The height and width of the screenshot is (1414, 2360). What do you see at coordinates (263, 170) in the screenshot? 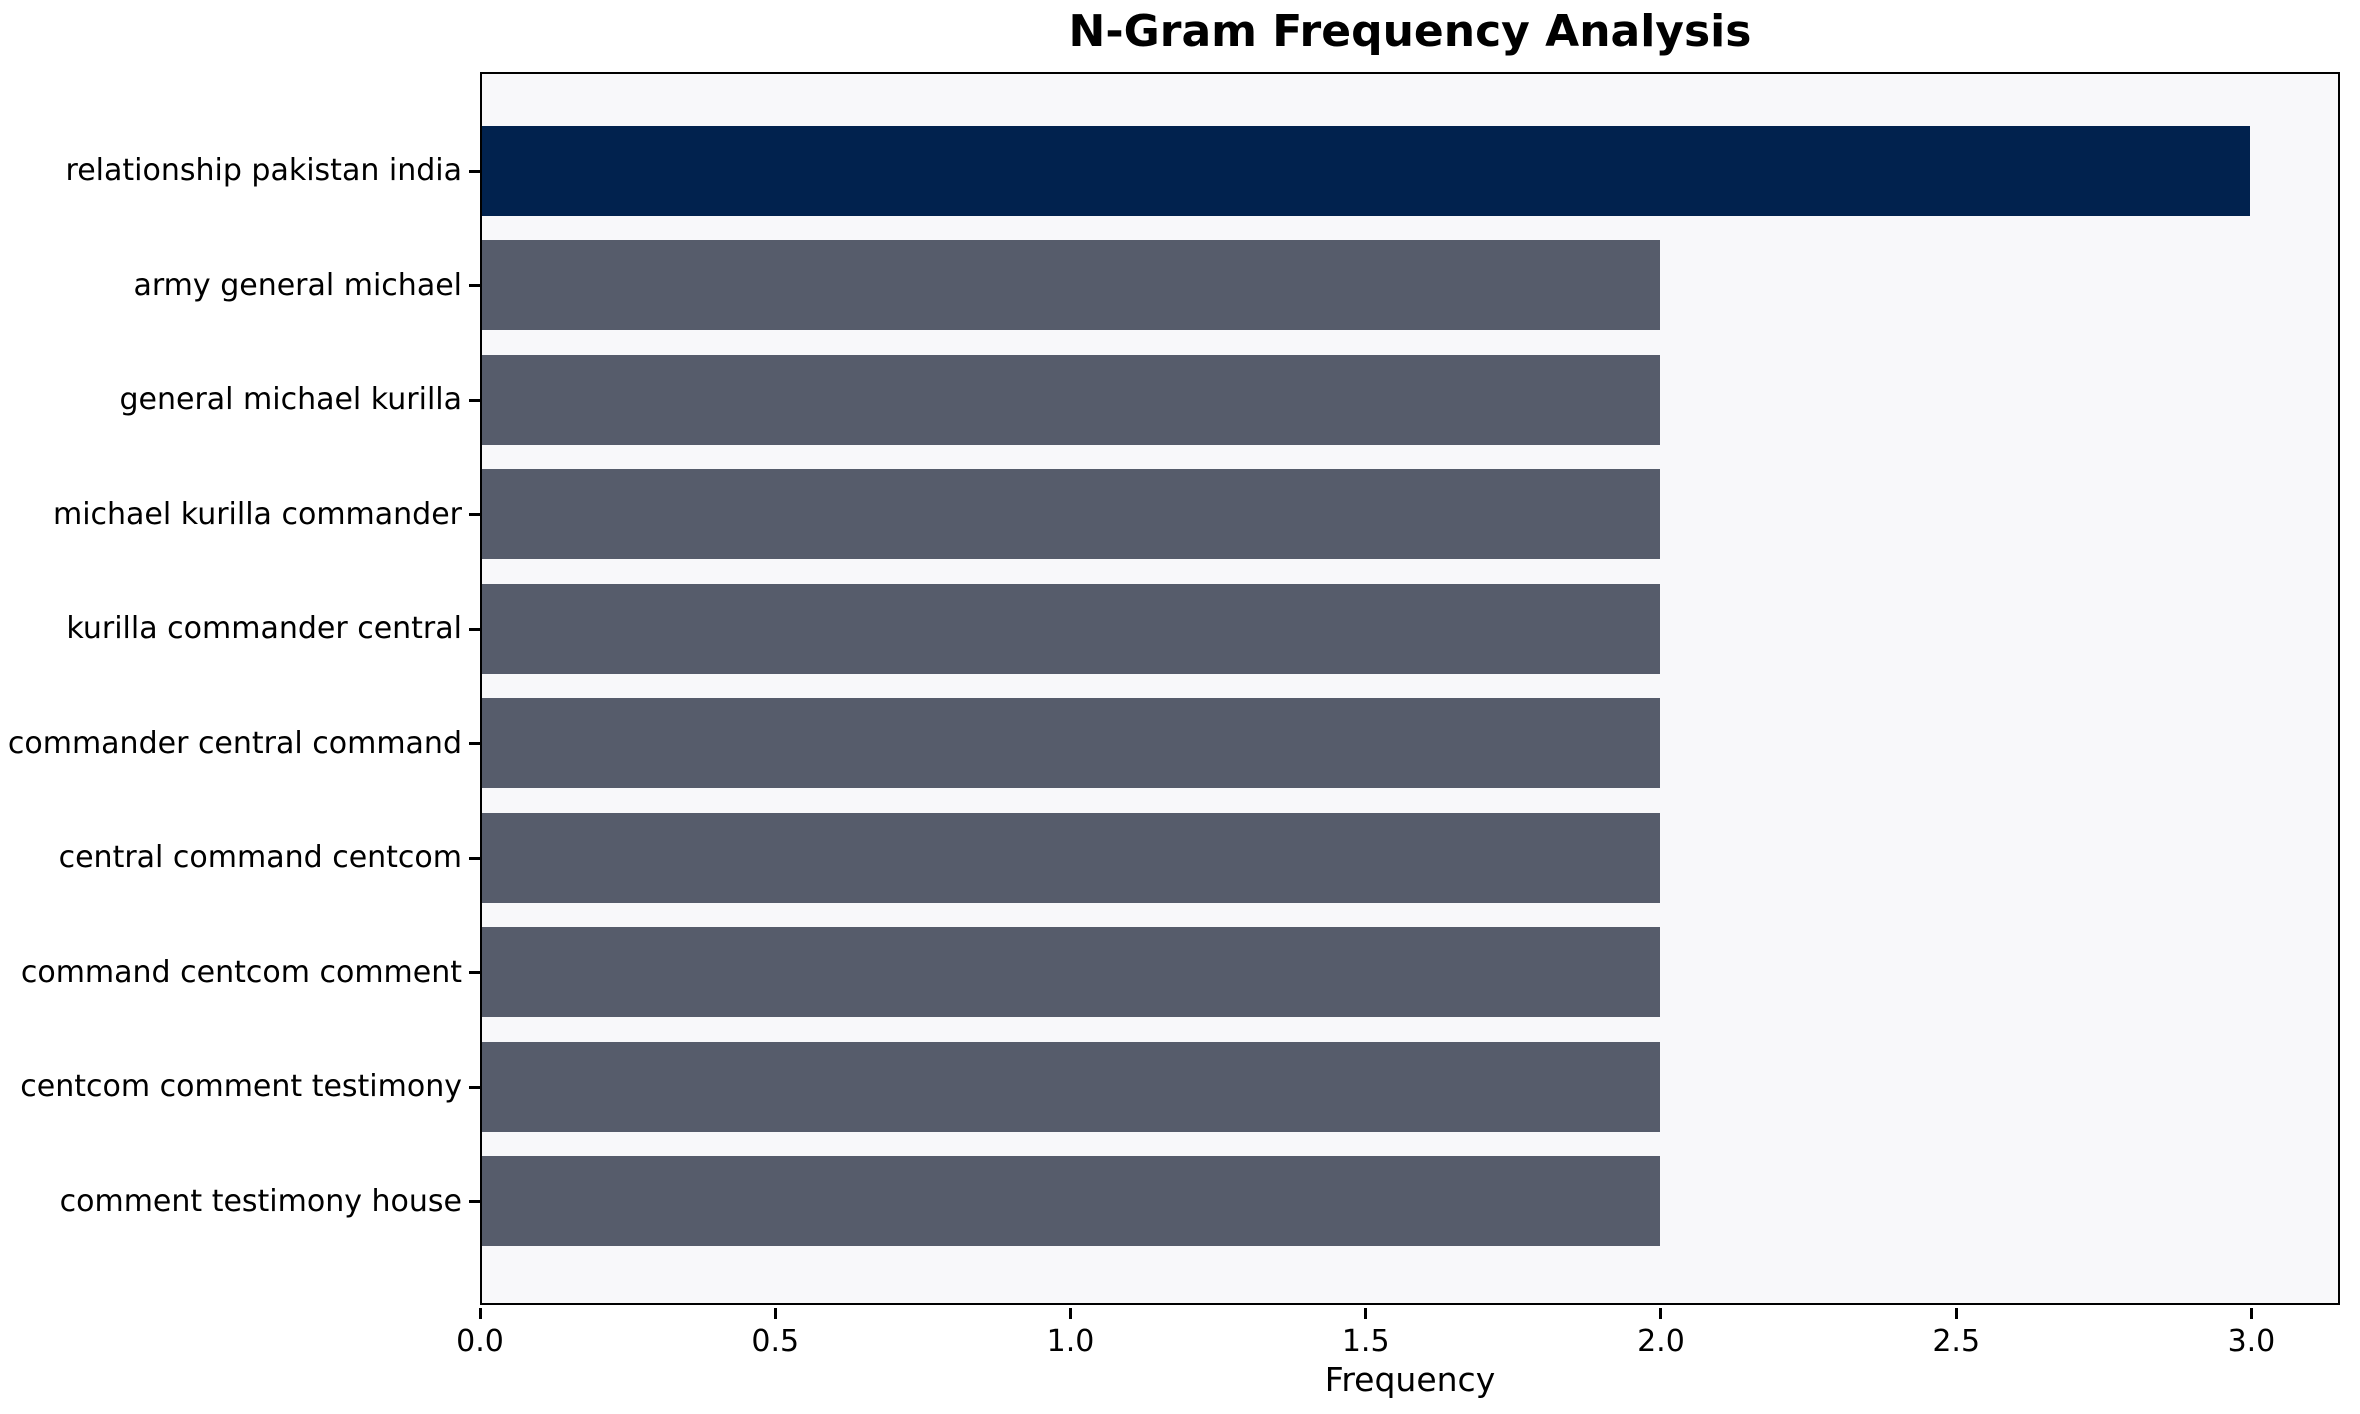
I see `y-tick-label: relationship pakistan india` at bounding box center [263, 170].